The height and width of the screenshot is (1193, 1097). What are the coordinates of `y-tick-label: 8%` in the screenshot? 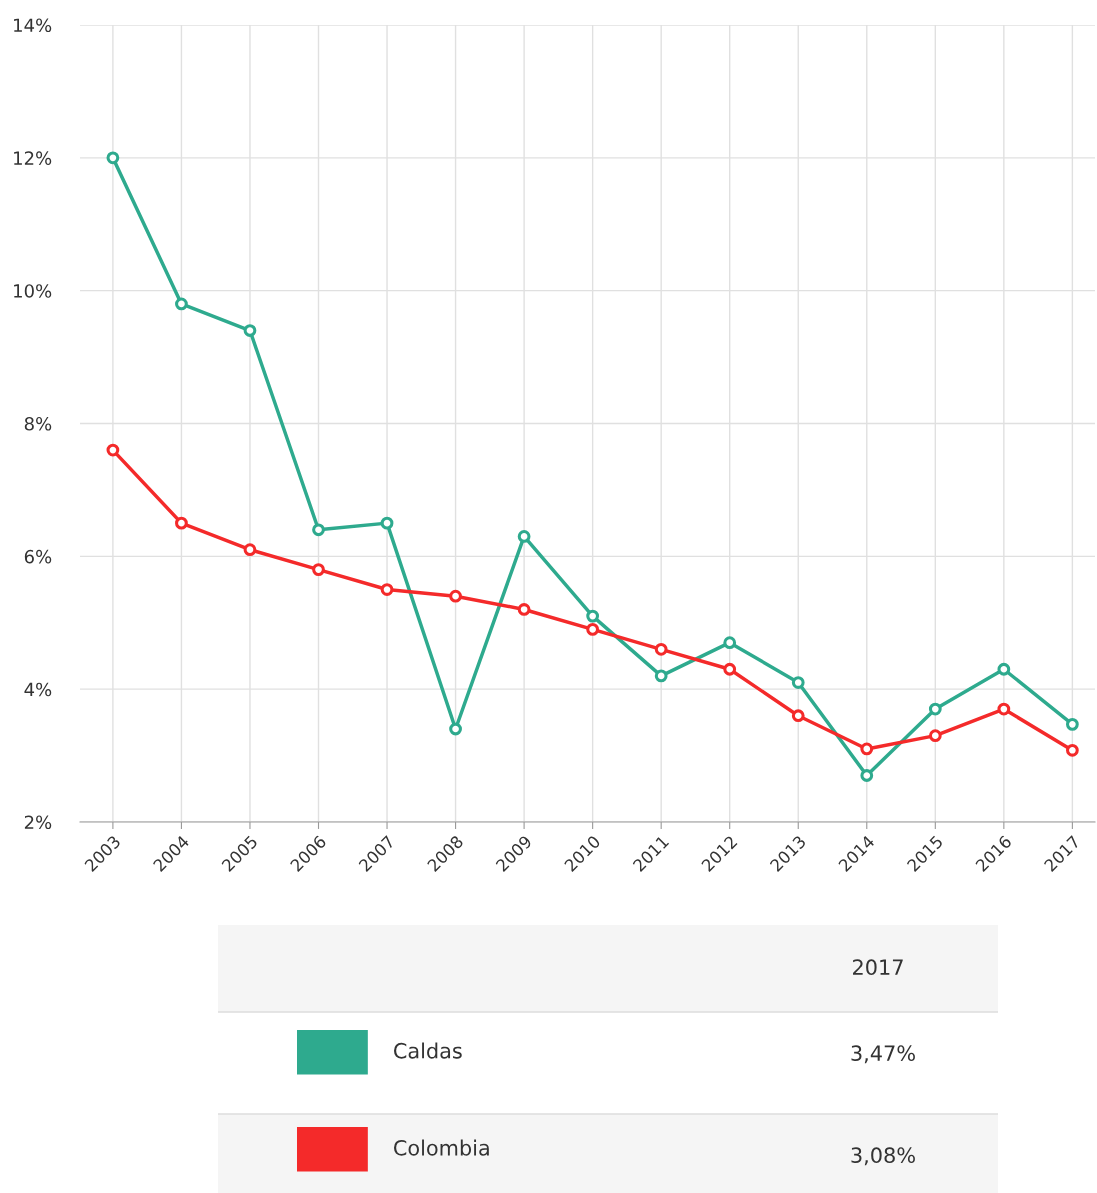 It's located at (38, 423).